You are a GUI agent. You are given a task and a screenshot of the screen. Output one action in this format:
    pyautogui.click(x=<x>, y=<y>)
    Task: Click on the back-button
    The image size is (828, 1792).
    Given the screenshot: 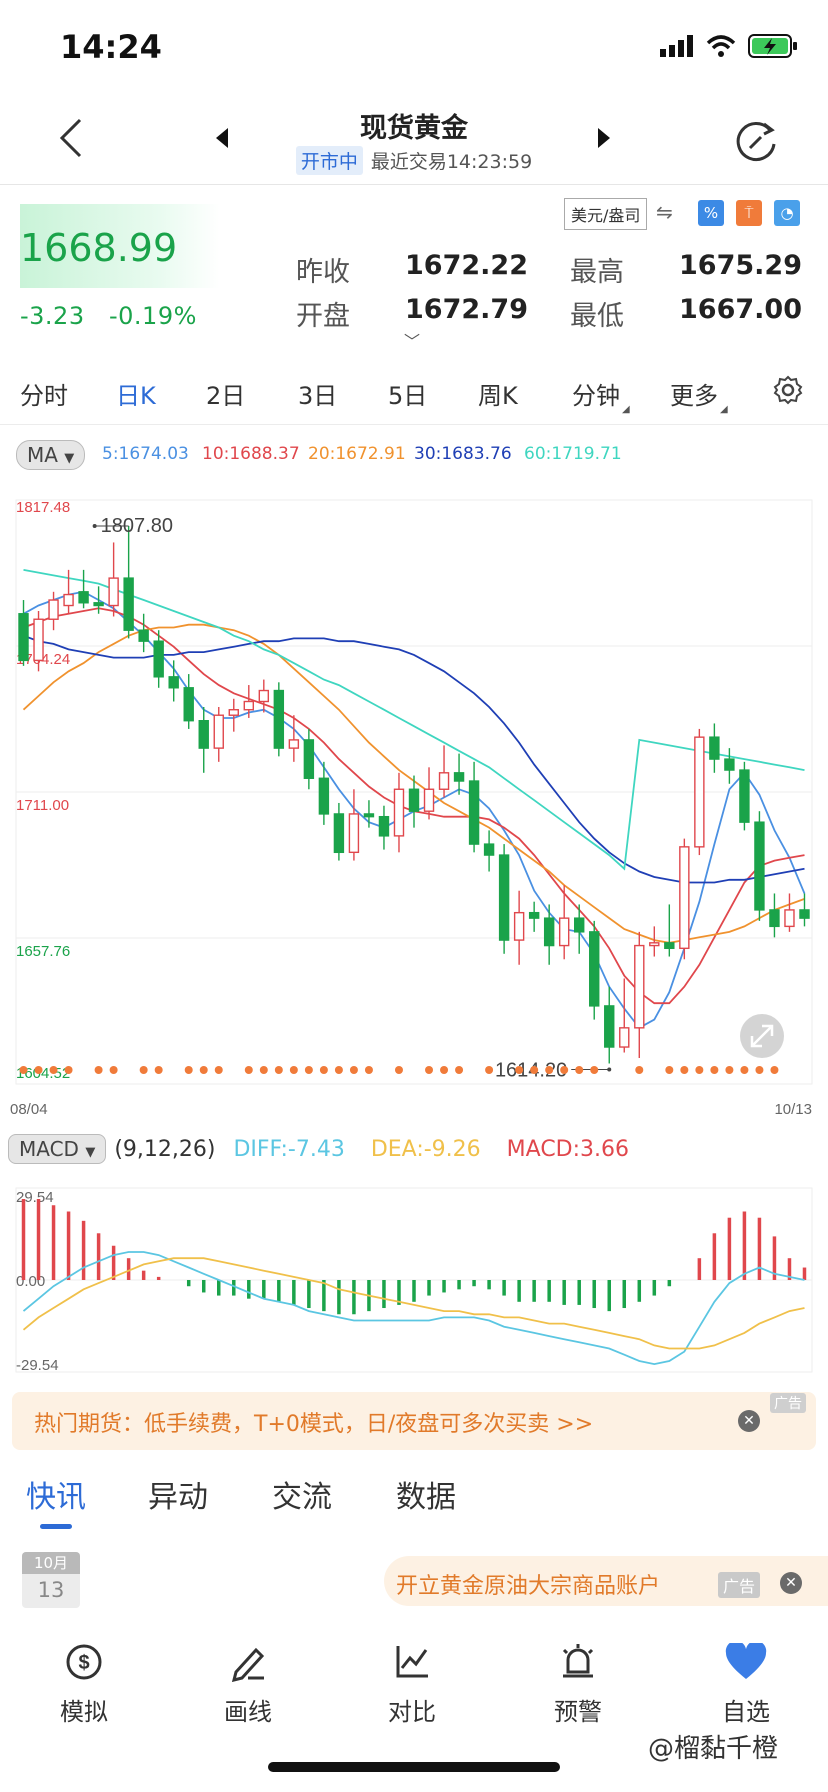 What is the action you would take?
    pyautogui.click(x=70, y=138)
    